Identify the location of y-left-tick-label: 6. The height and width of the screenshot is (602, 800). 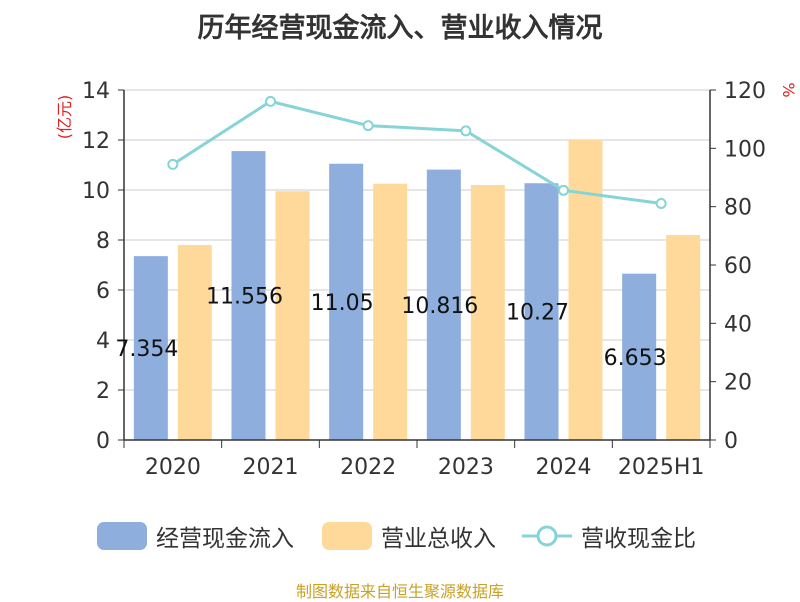
(103, 291).